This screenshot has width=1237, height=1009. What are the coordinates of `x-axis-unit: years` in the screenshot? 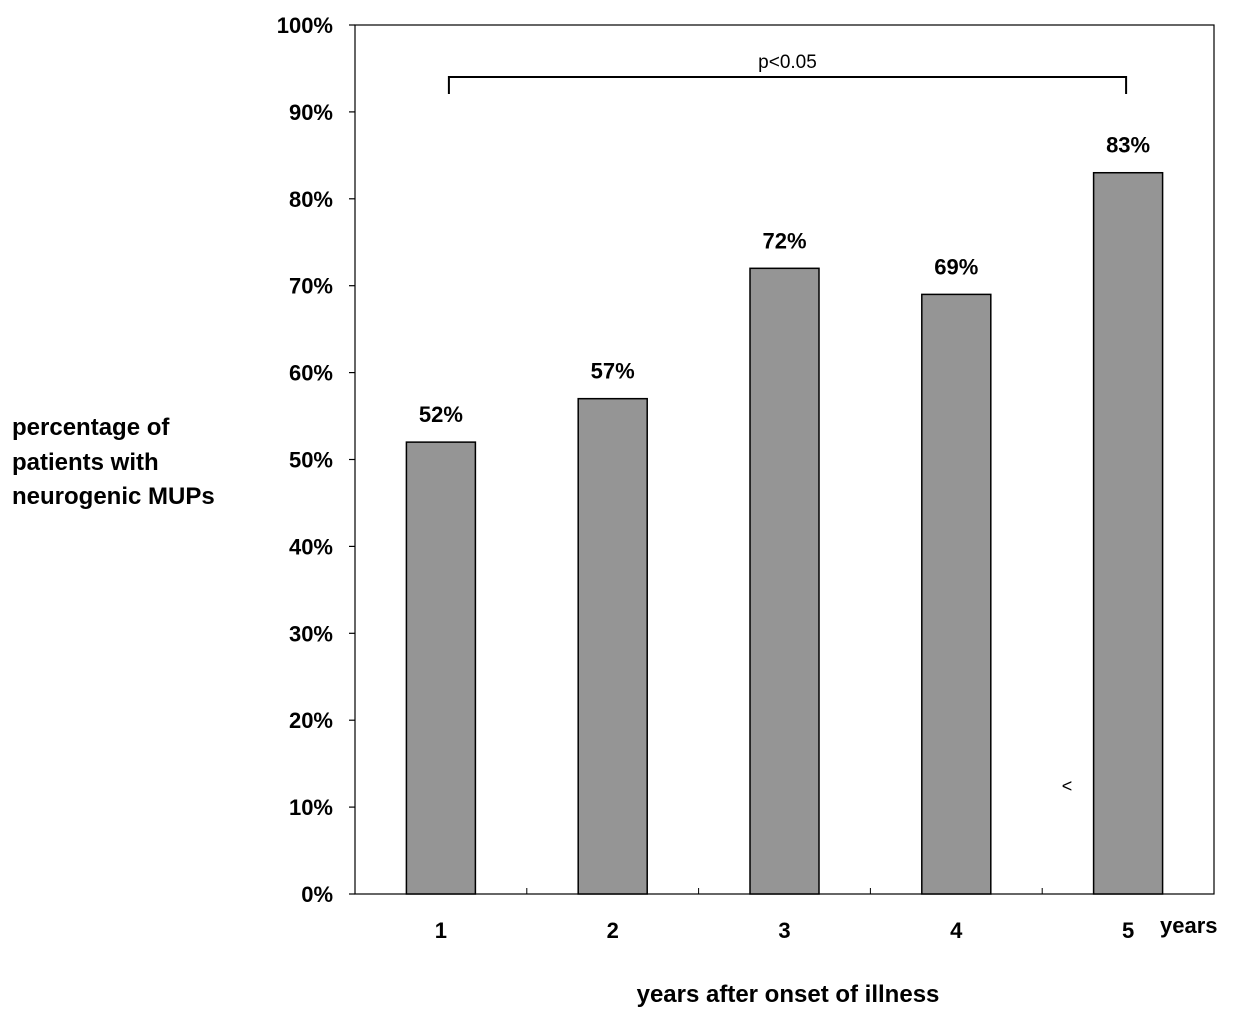 It's located at (1189, 925).